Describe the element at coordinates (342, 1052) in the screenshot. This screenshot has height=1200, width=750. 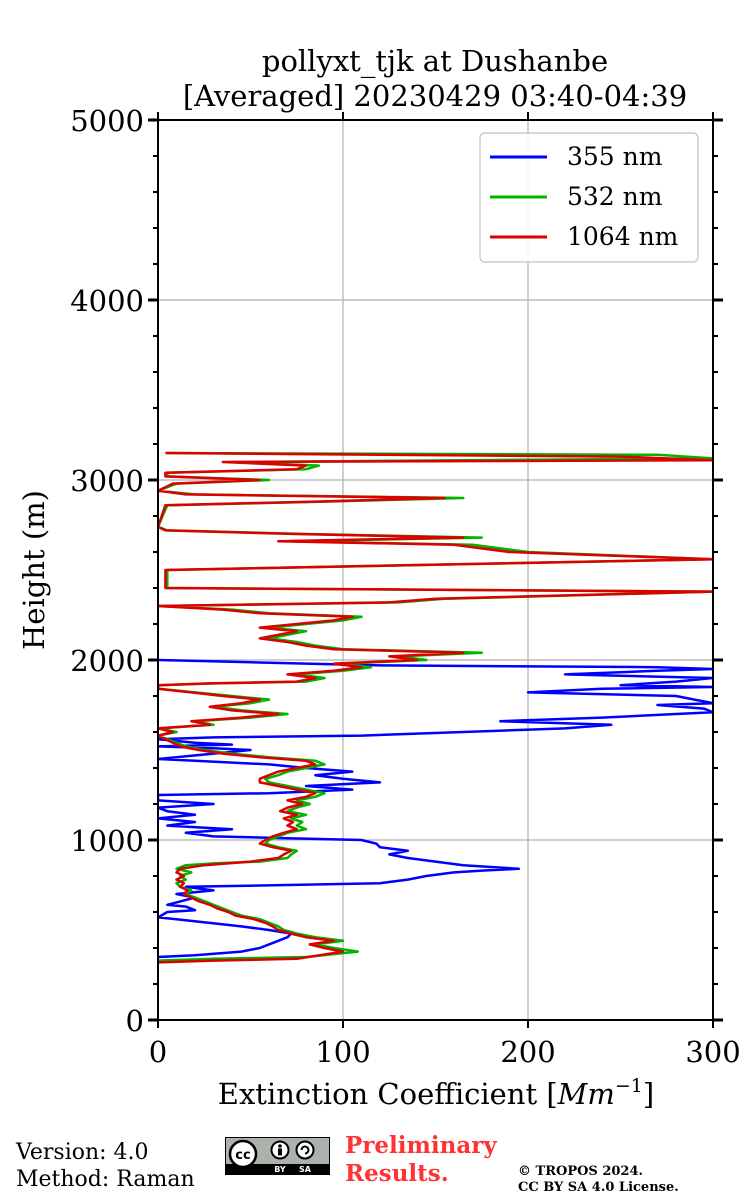
I see `x-tick-label-100: 100` at that location.